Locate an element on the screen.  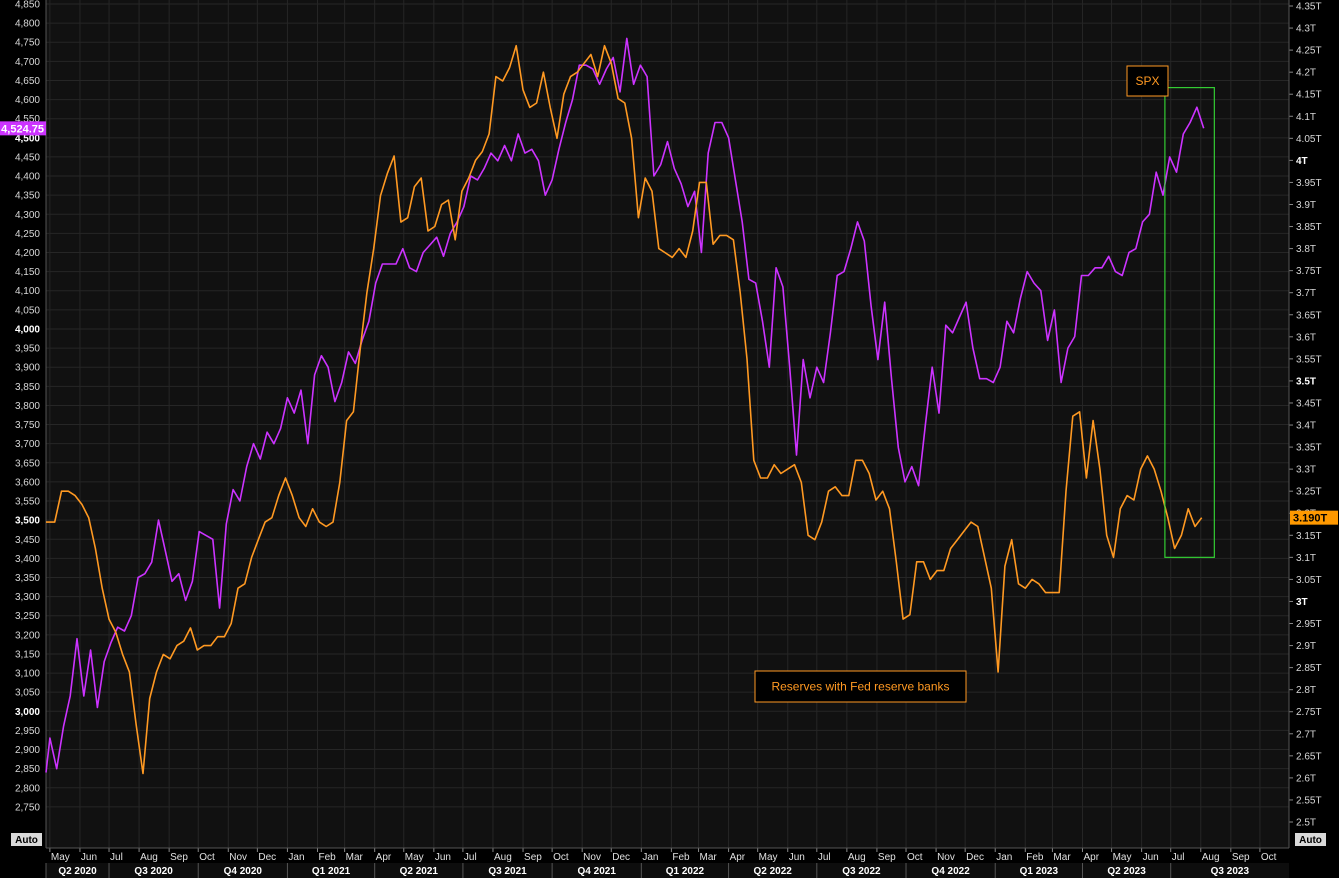
right-tick-label: 3.45T is located at coordinates (1309, 403).